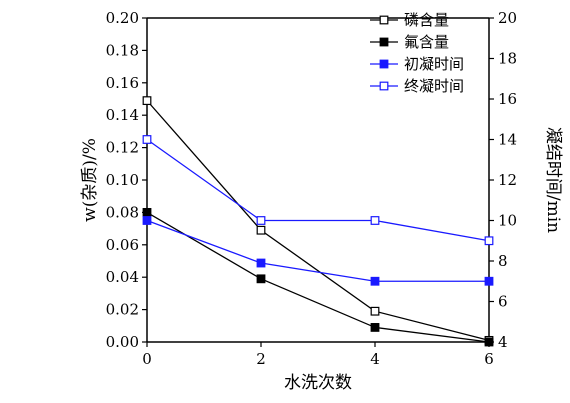  Describe the element at coordinates (553, 180) in the screenshot. I see `right-axis-title: 凝结时间/min` at that location.